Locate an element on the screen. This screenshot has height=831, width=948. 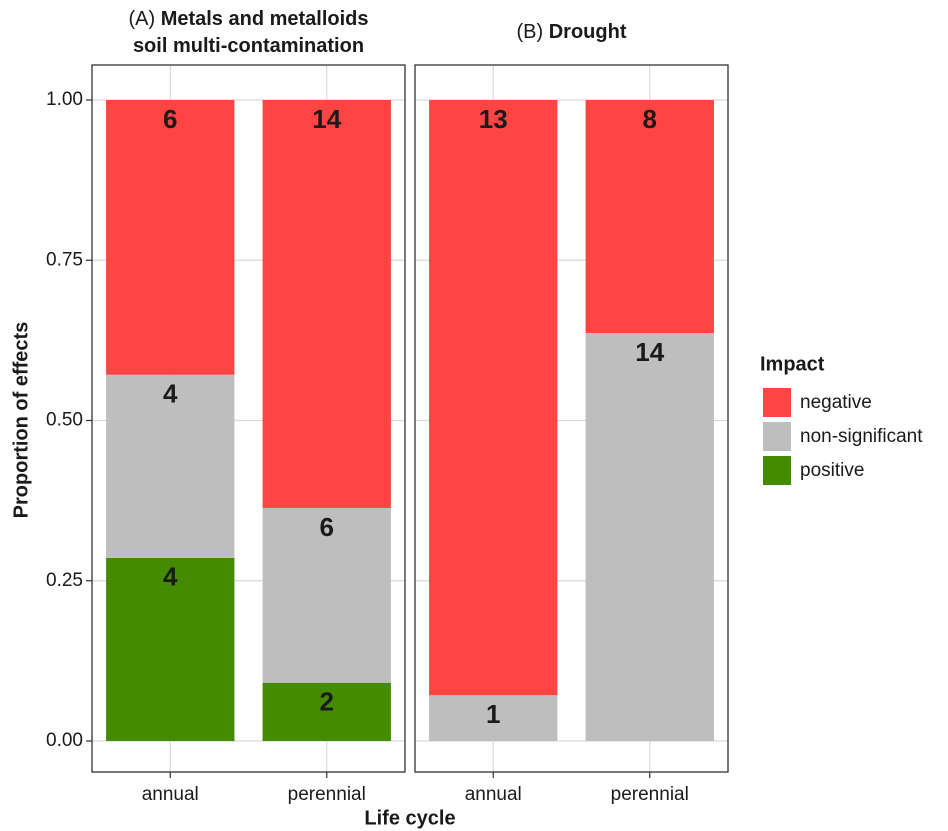
panel-title-text: Drought is located at coordinates (588, 32).